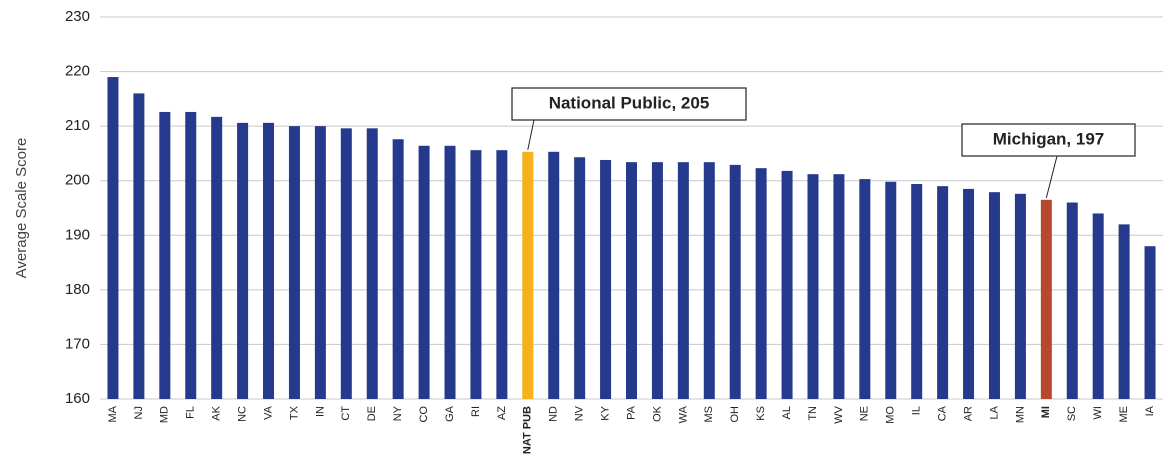  Describe the element at coordinates (77, 398) in the screenshot. I see `y-tick-label: 160` at that location.